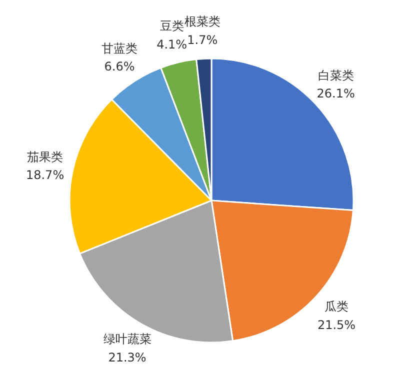 The height and width of the screenshot is (373, 400). Describe the element at coordinates (172, 44) in the screenshot. I see `data-label: 4.1%` at that location.